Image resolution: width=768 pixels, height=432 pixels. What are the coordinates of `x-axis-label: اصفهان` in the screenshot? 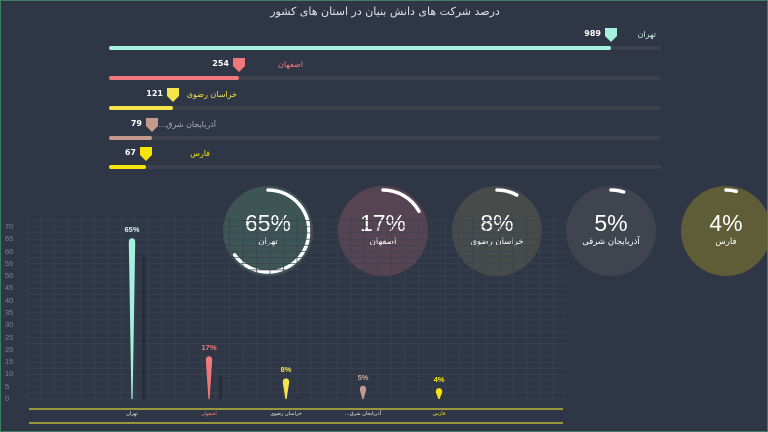 It's located at (209, 414).